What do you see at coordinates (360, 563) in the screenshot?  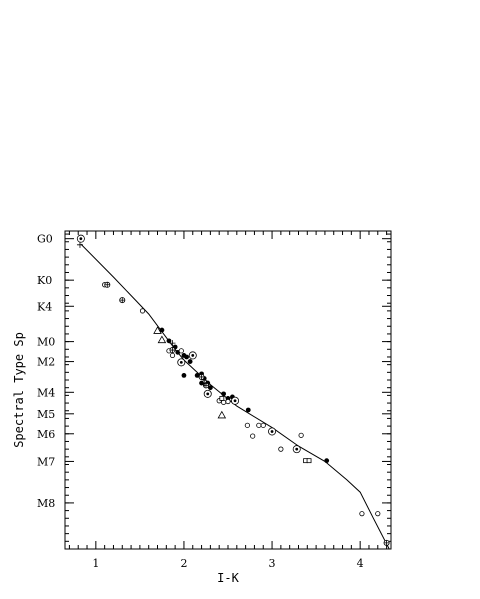 I see `x-tick-label: 4` at bounding box center [360, 563].